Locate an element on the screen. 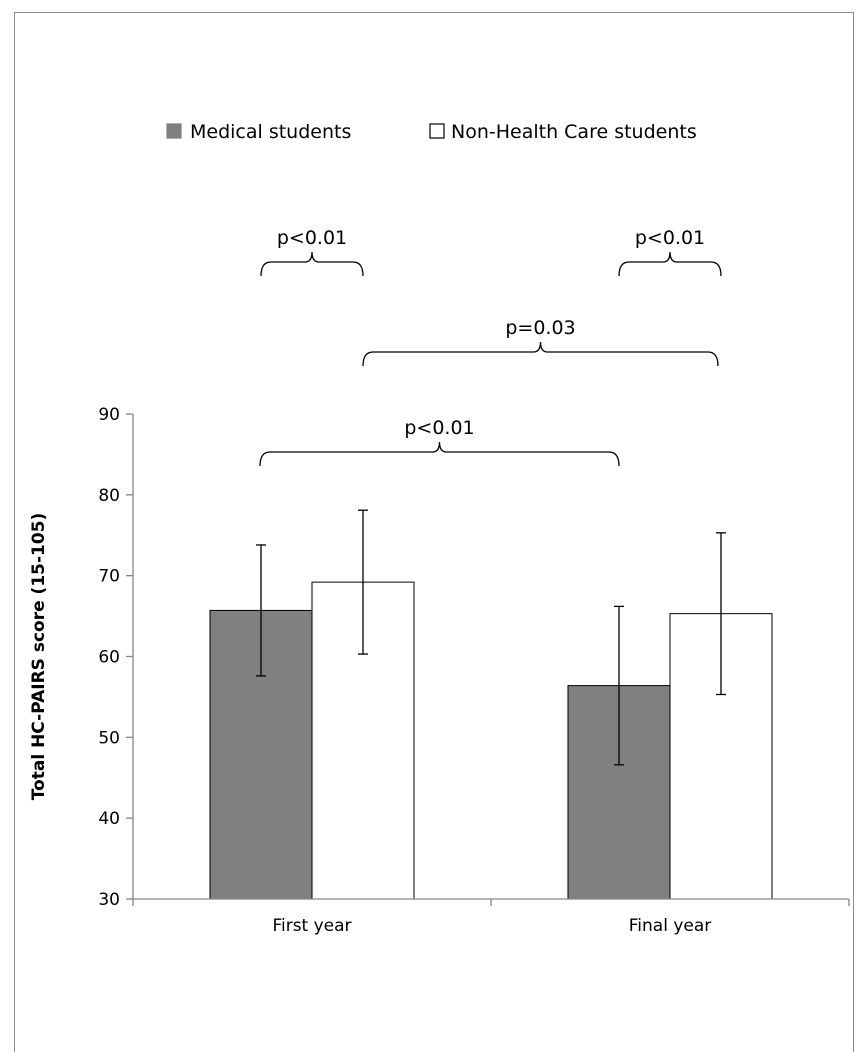  y-tick-label: 50 is located at coordinates (109, 738).